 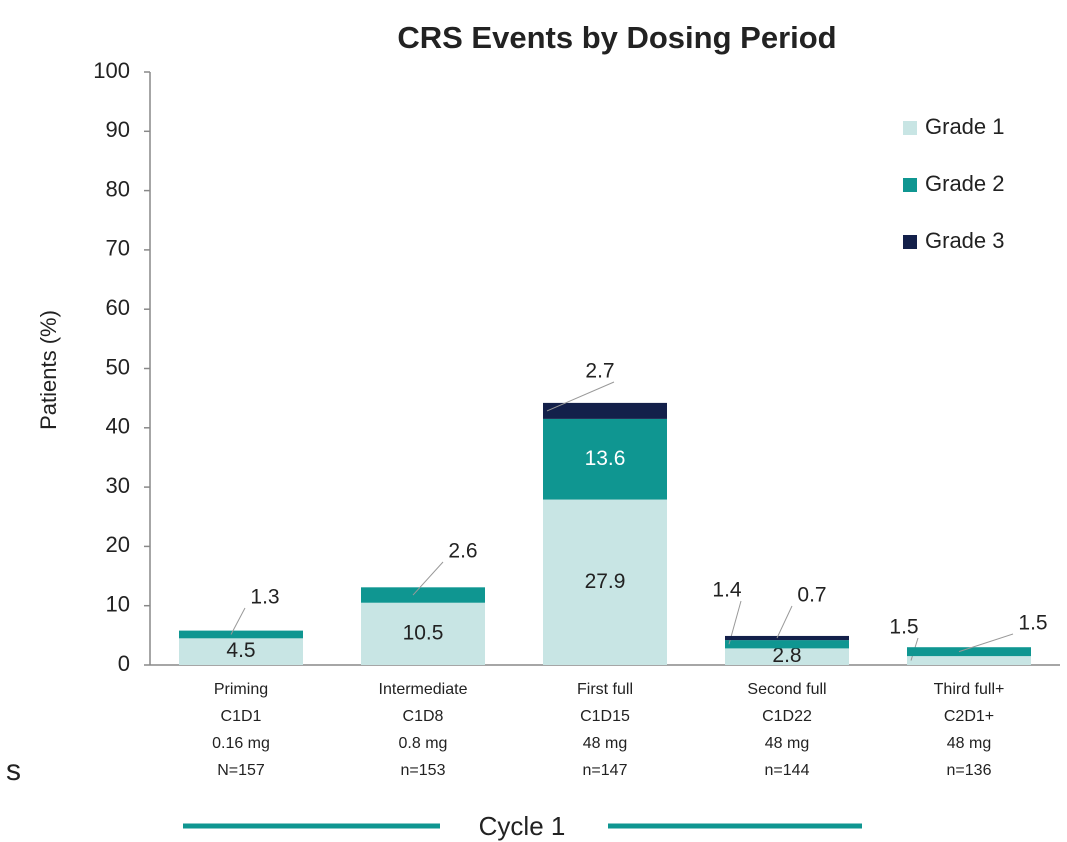 I want to click on x-tick-label: Second full, so click(x=786, y=689).